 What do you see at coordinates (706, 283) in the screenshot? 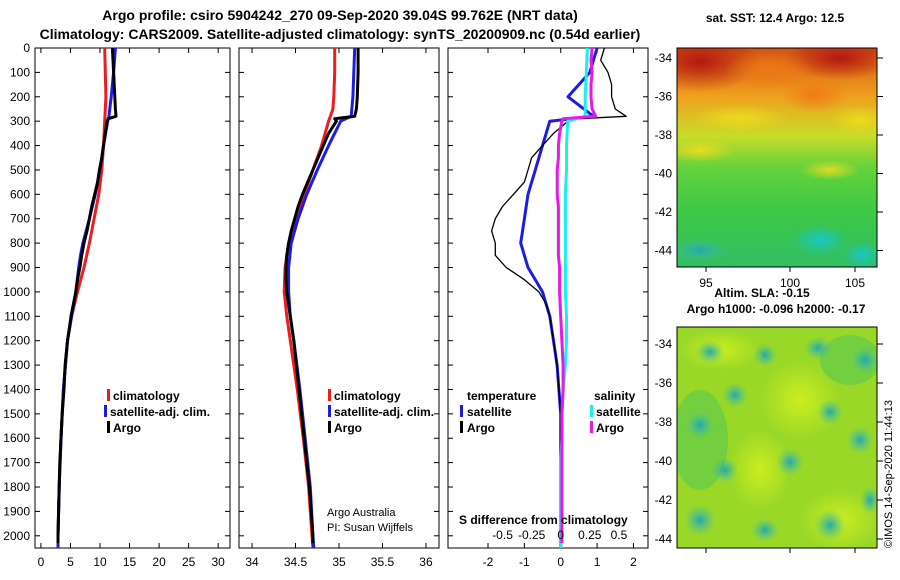
I see `lon-tick-label: 95` at bounding box center [706, 283].